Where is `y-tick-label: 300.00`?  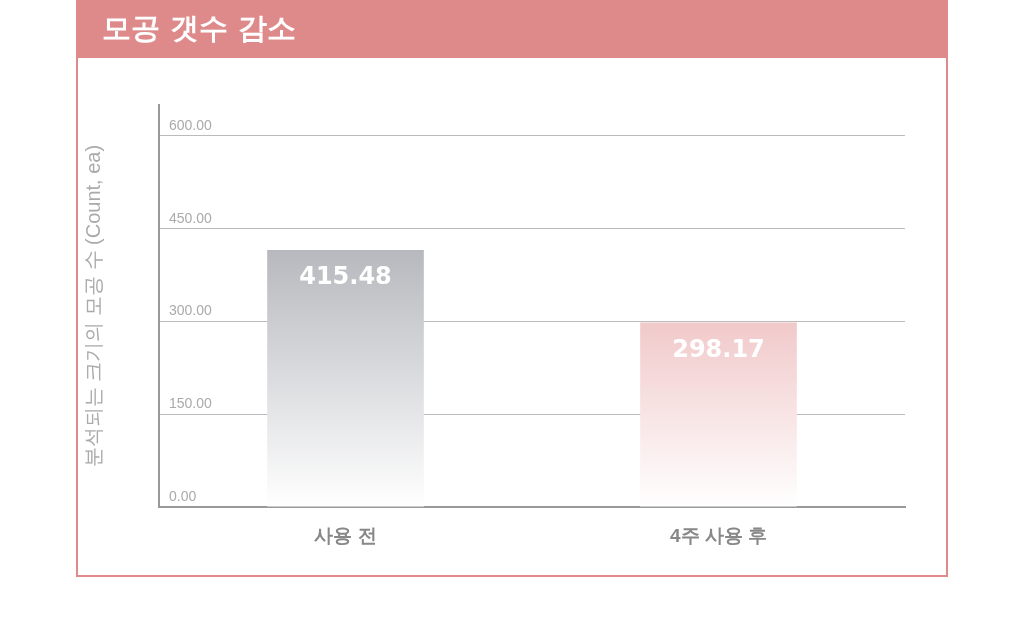 y-tick-label: 300.00 is located at coordinates (191, 310).